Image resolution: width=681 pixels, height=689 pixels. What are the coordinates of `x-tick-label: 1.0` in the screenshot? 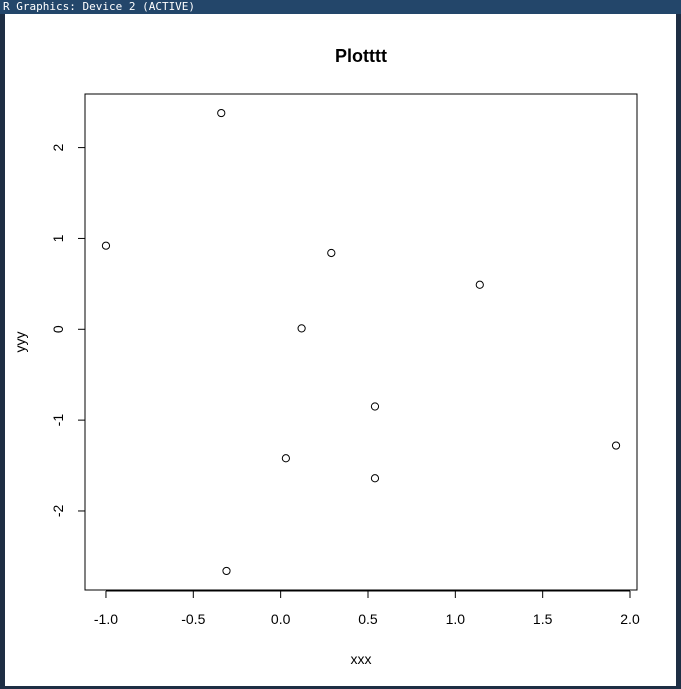 It's located at (456, 619).